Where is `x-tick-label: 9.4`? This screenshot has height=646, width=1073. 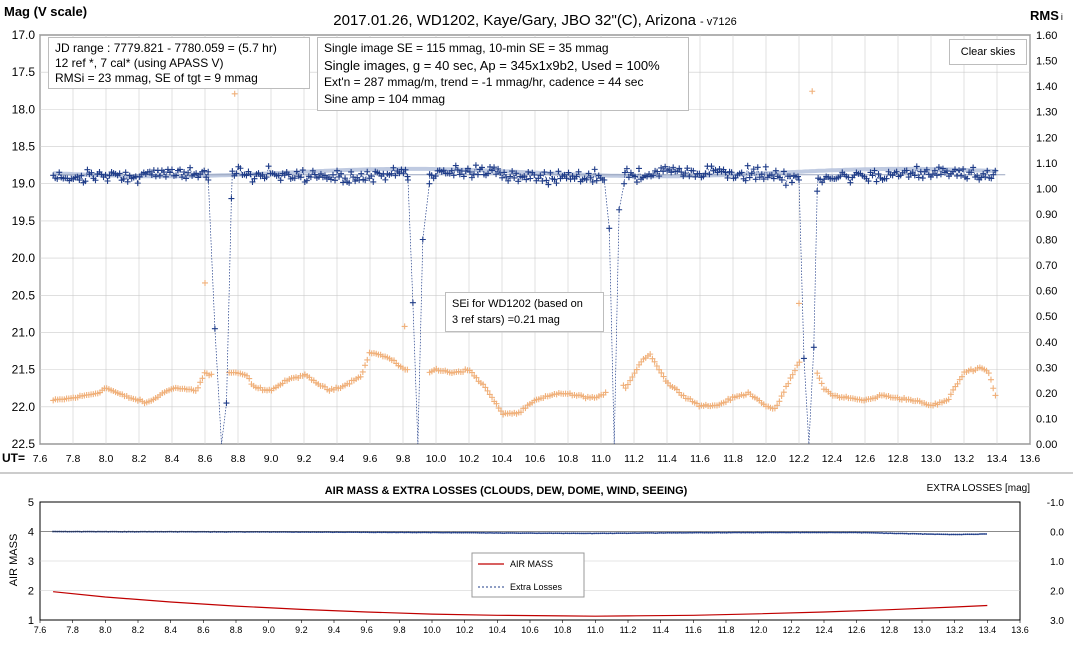 x-tick-label: 9.4 is located at coordinates (337, 459).